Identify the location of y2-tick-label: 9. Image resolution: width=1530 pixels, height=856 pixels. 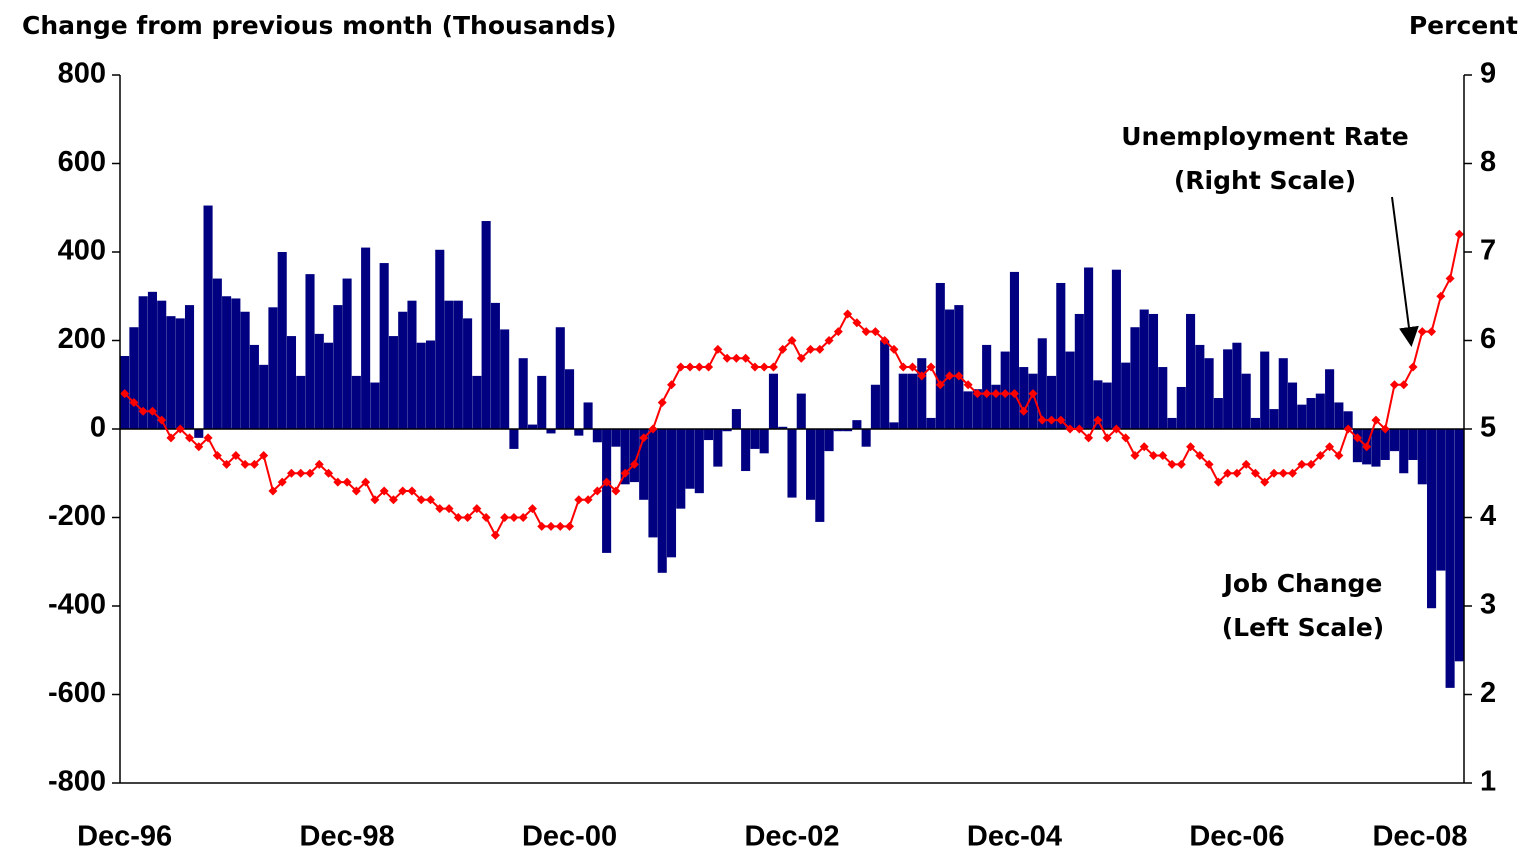
(1488, 74).